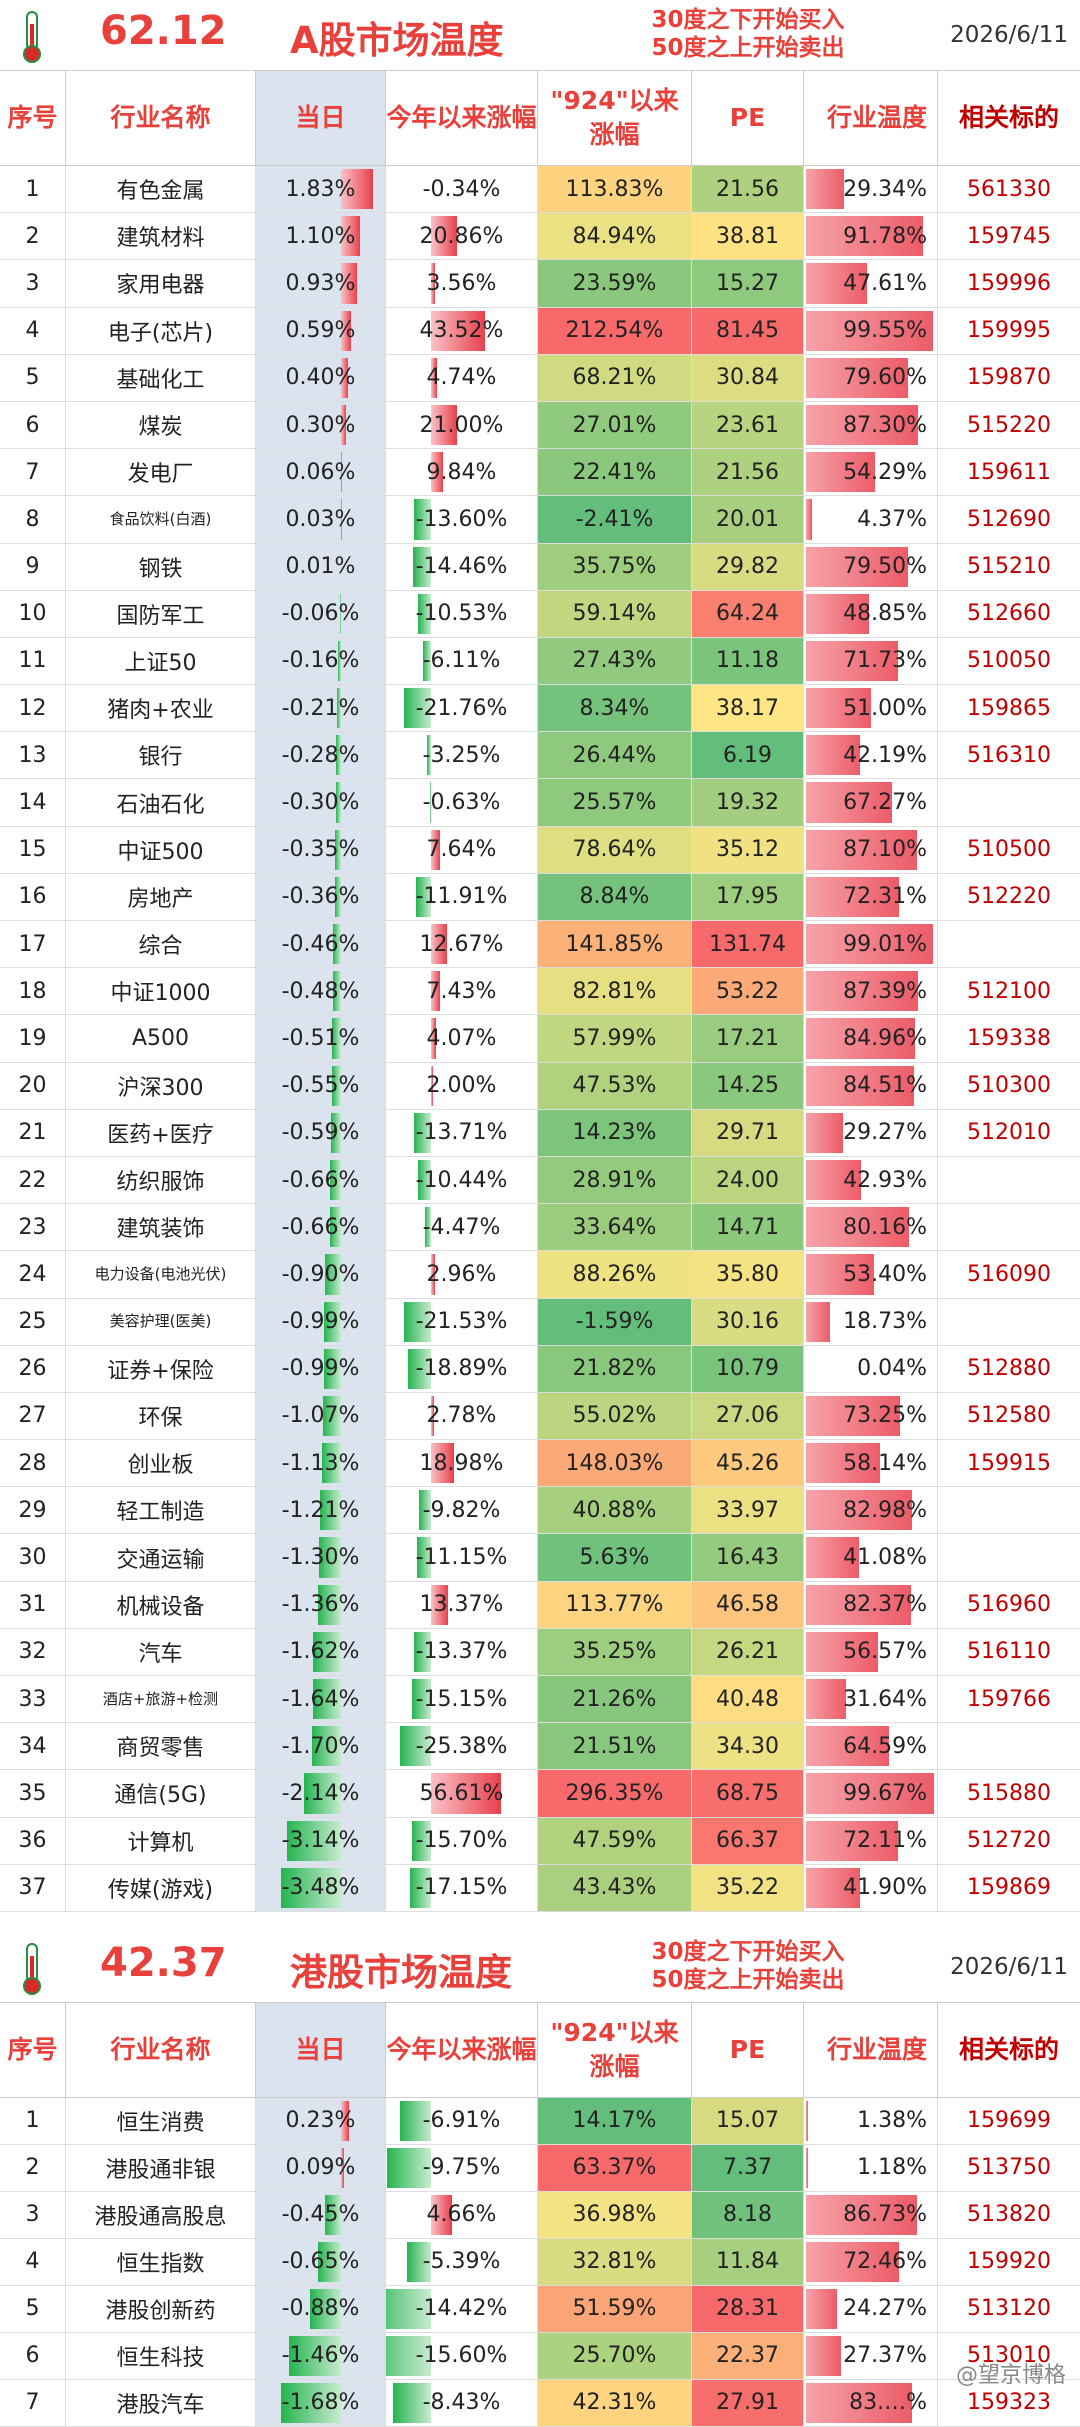 This screenshot has height=2427, width=1080. Describe the element at coordinates (1009, 1038) in the screenshot. I see `cell-text: 159338` at that location.